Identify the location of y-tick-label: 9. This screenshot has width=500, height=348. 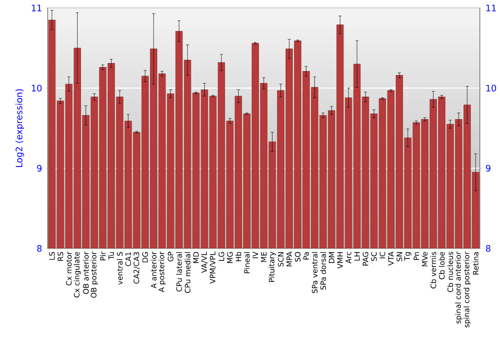
(39, 168).